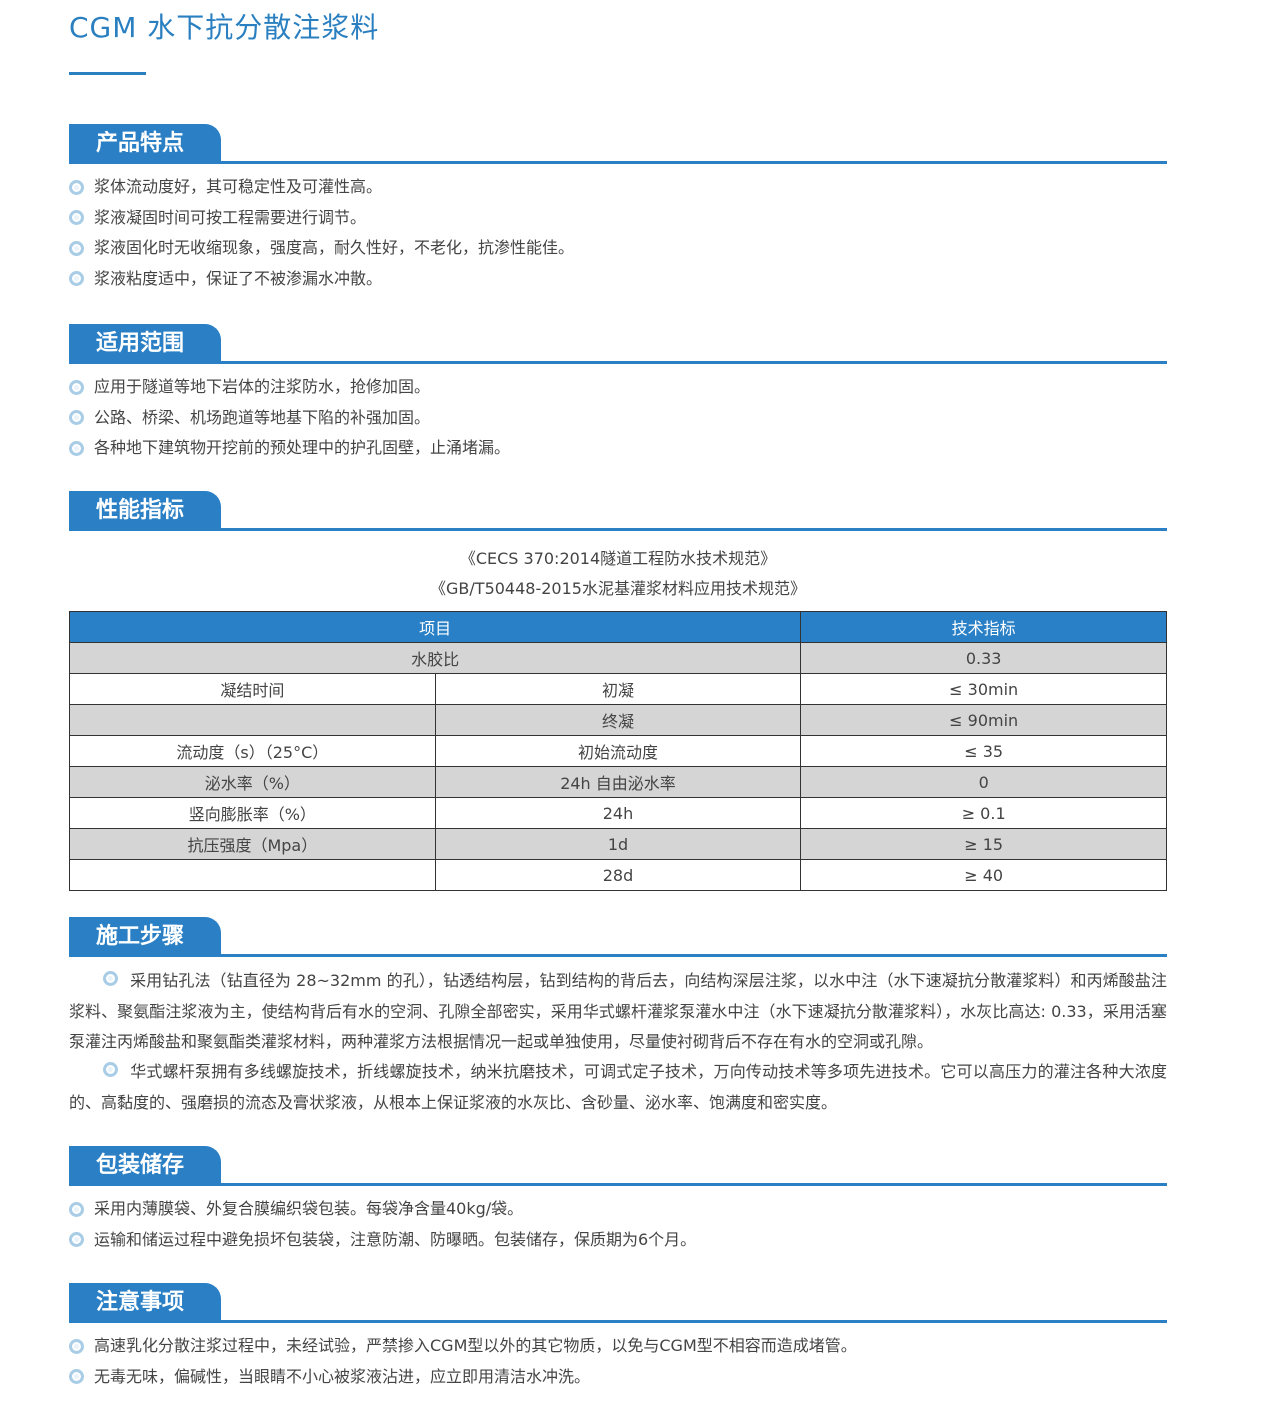 The width and height of the screenshot is (1280, 1404). I want to click on list-item: 浆液粘度适中，保证了不被渗漏水冲散。, so click(225, 279).